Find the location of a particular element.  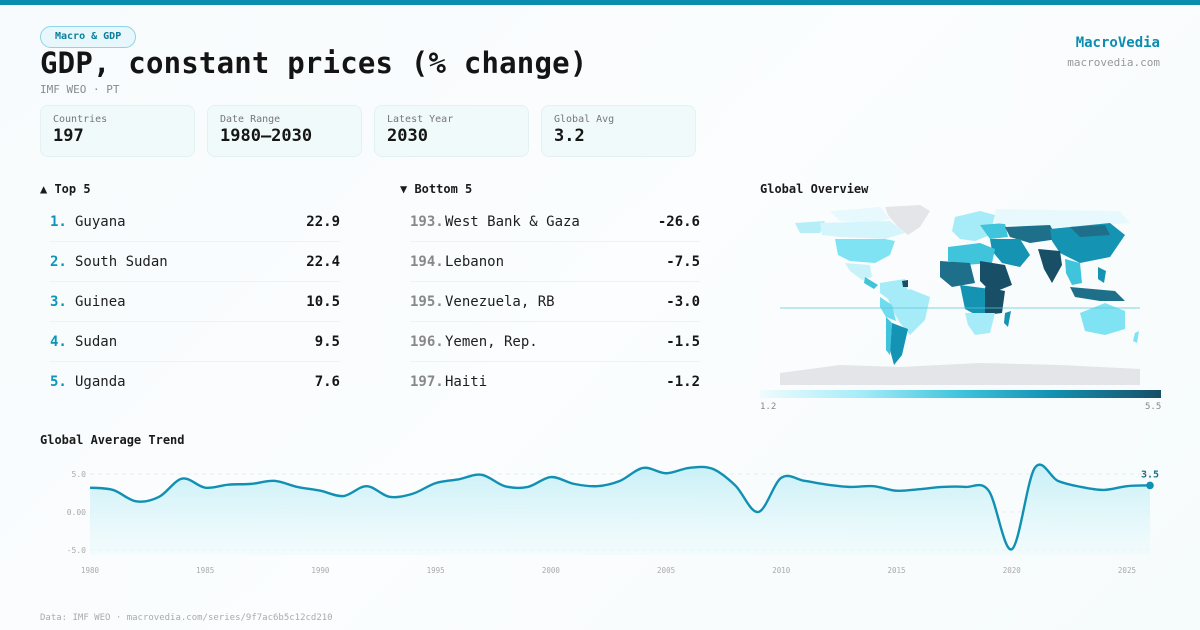

data-point-1990 is located at coordinates (320, 491).